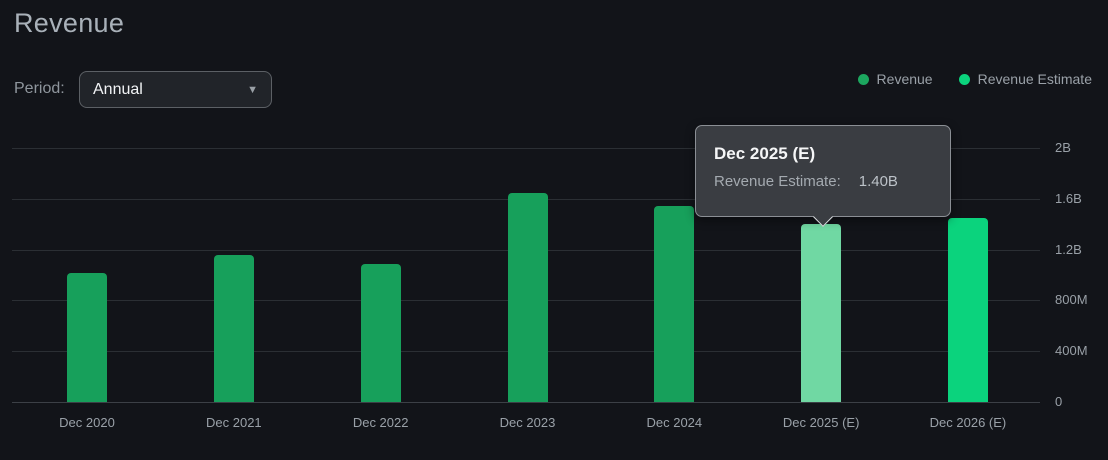  What do you see at coordinates (380, 332) in the screenshot?
I see `bar-dec-2022` at bounding box center [380, 332].